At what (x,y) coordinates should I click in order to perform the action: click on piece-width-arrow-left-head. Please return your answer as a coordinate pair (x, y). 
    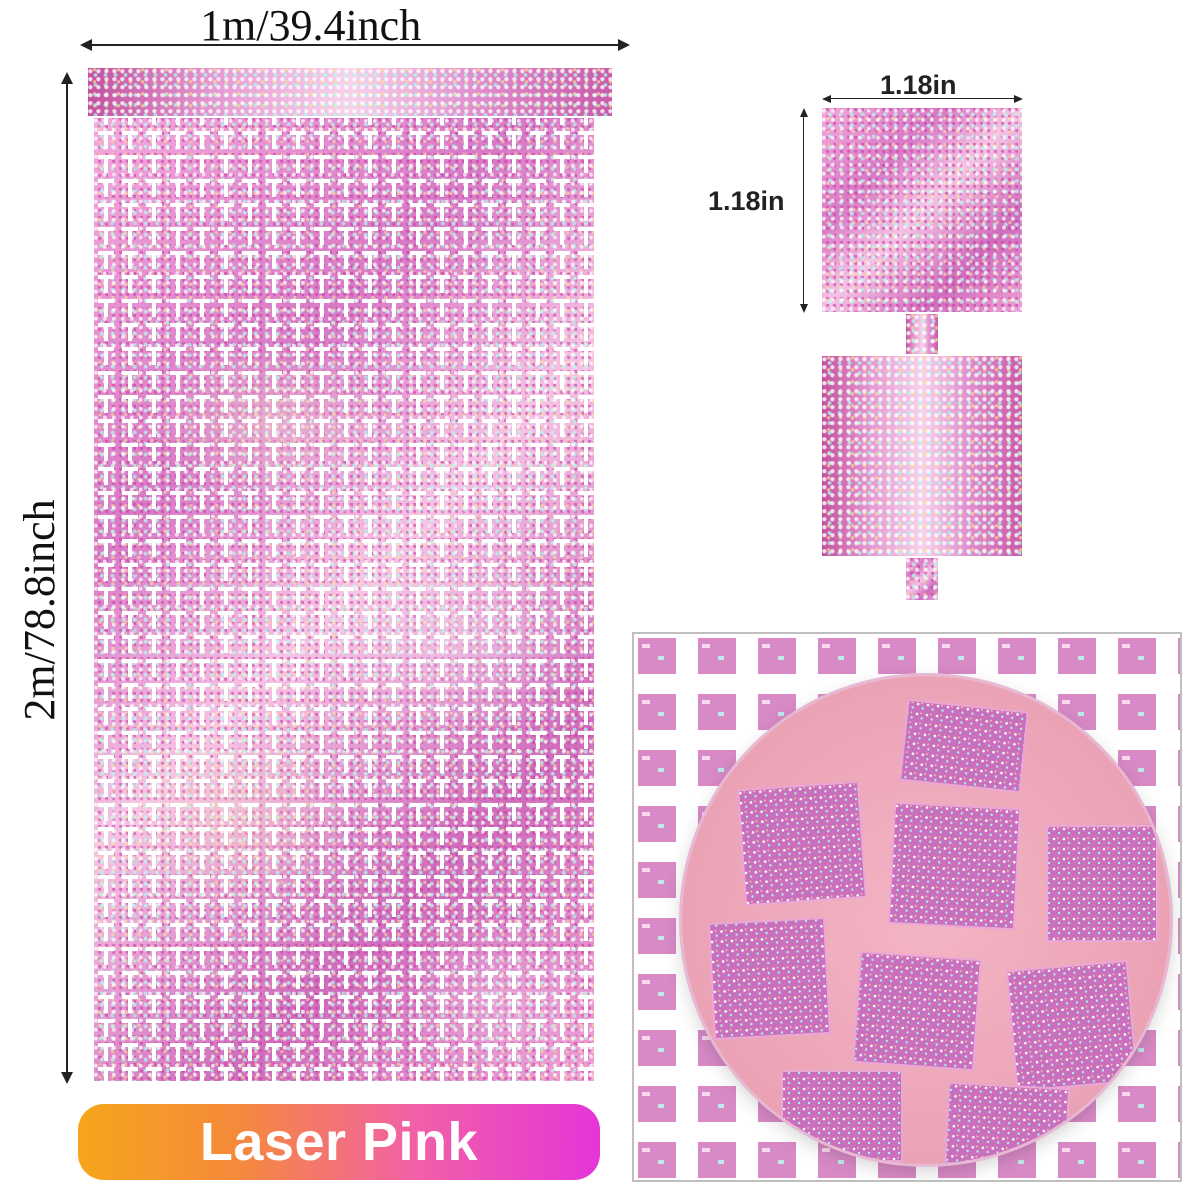
    Looking at the image, I should click on (826, 99).